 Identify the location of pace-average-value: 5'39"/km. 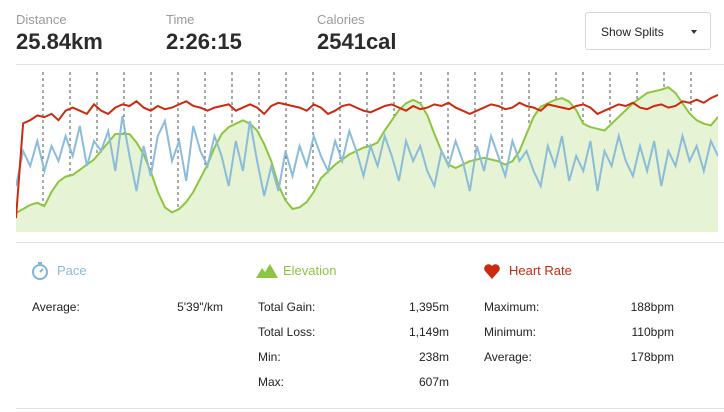
(200, 307).